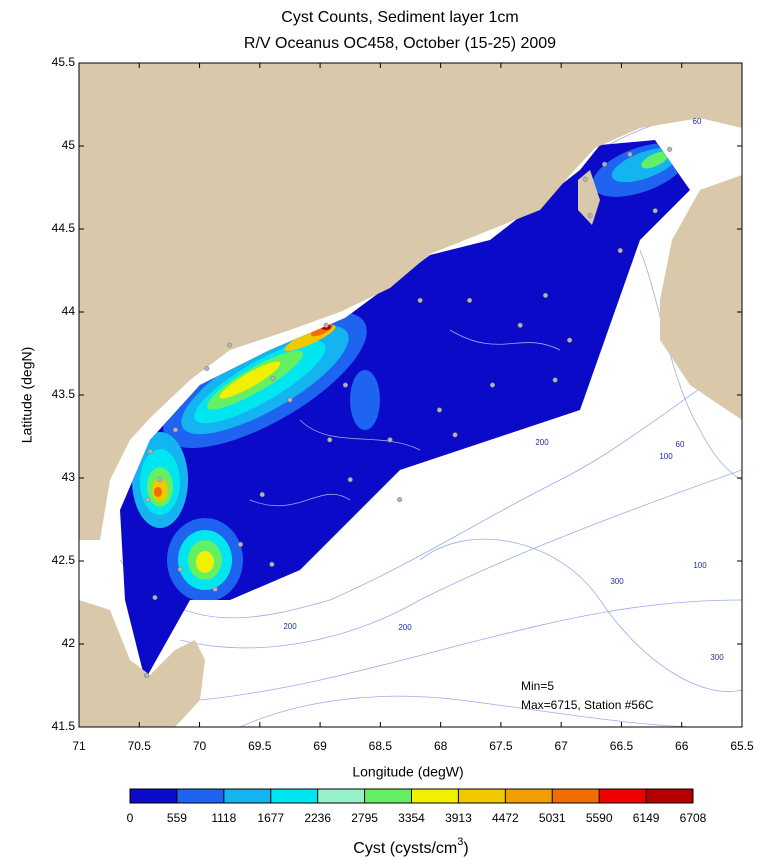  I want to click on y-axis-label: Latitude (degN), so click(27, 395).